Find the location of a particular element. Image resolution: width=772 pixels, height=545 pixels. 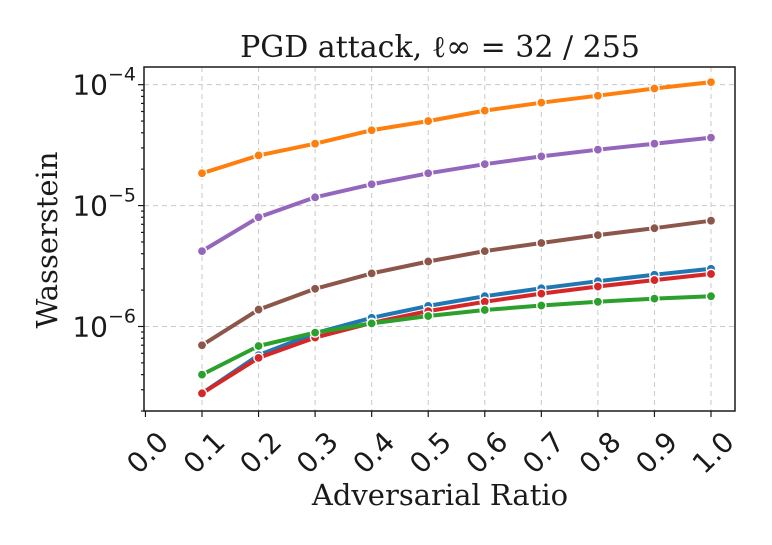

y-tick-label: 10−4 is located at coordinates (104, 83).